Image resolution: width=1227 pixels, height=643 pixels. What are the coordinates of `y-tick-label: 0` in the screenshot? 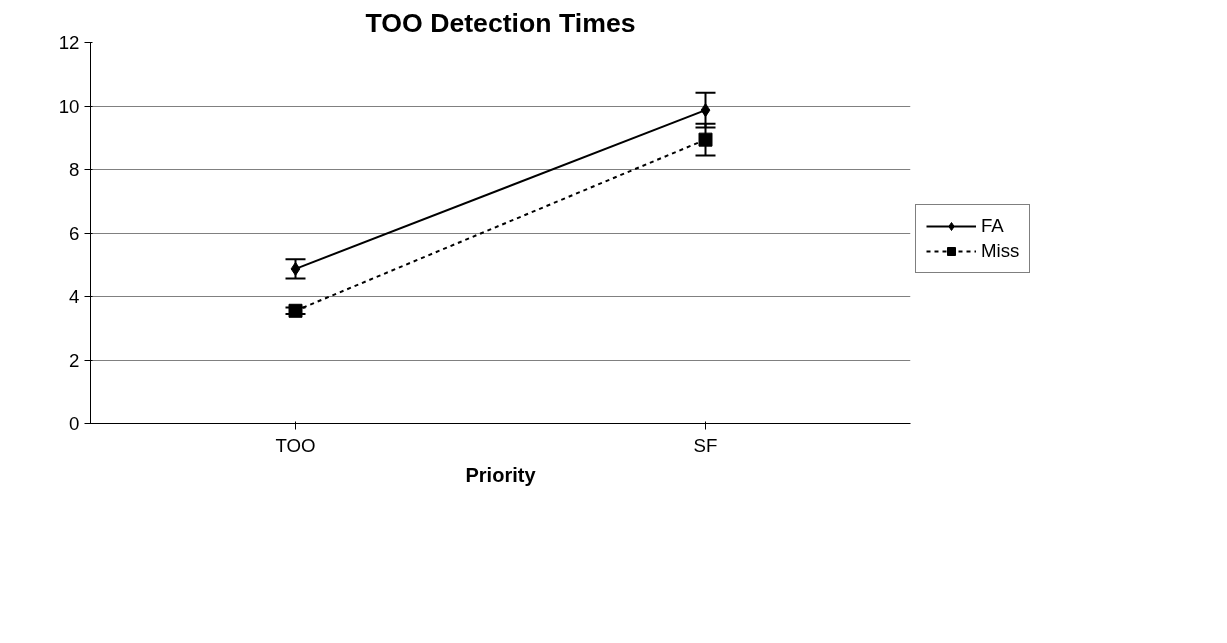 It's located at (74, 423).